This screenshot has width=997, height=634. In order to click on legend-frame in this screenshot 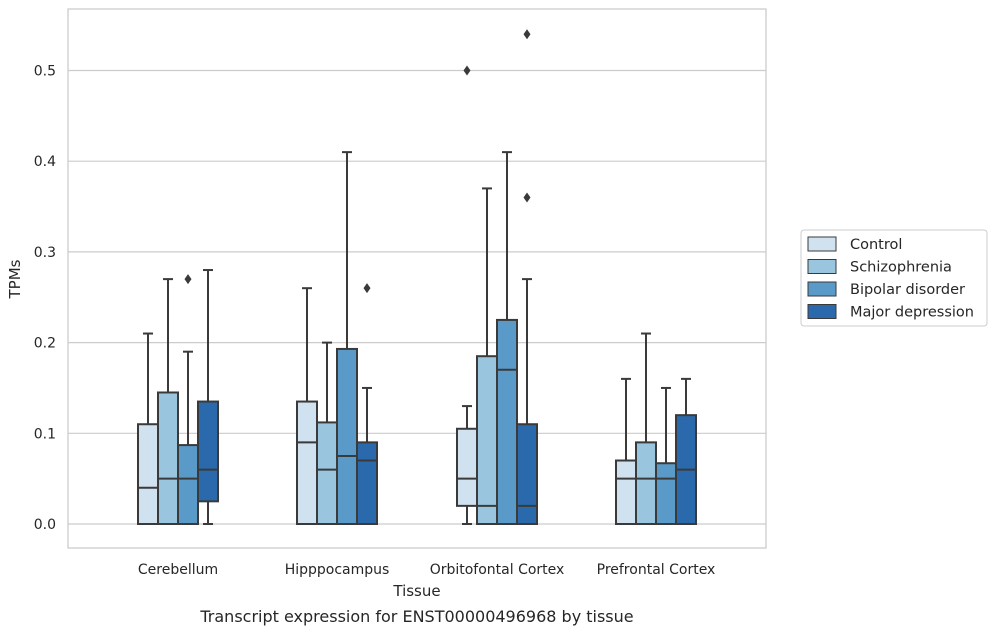, I will do `click(894, 278)`.